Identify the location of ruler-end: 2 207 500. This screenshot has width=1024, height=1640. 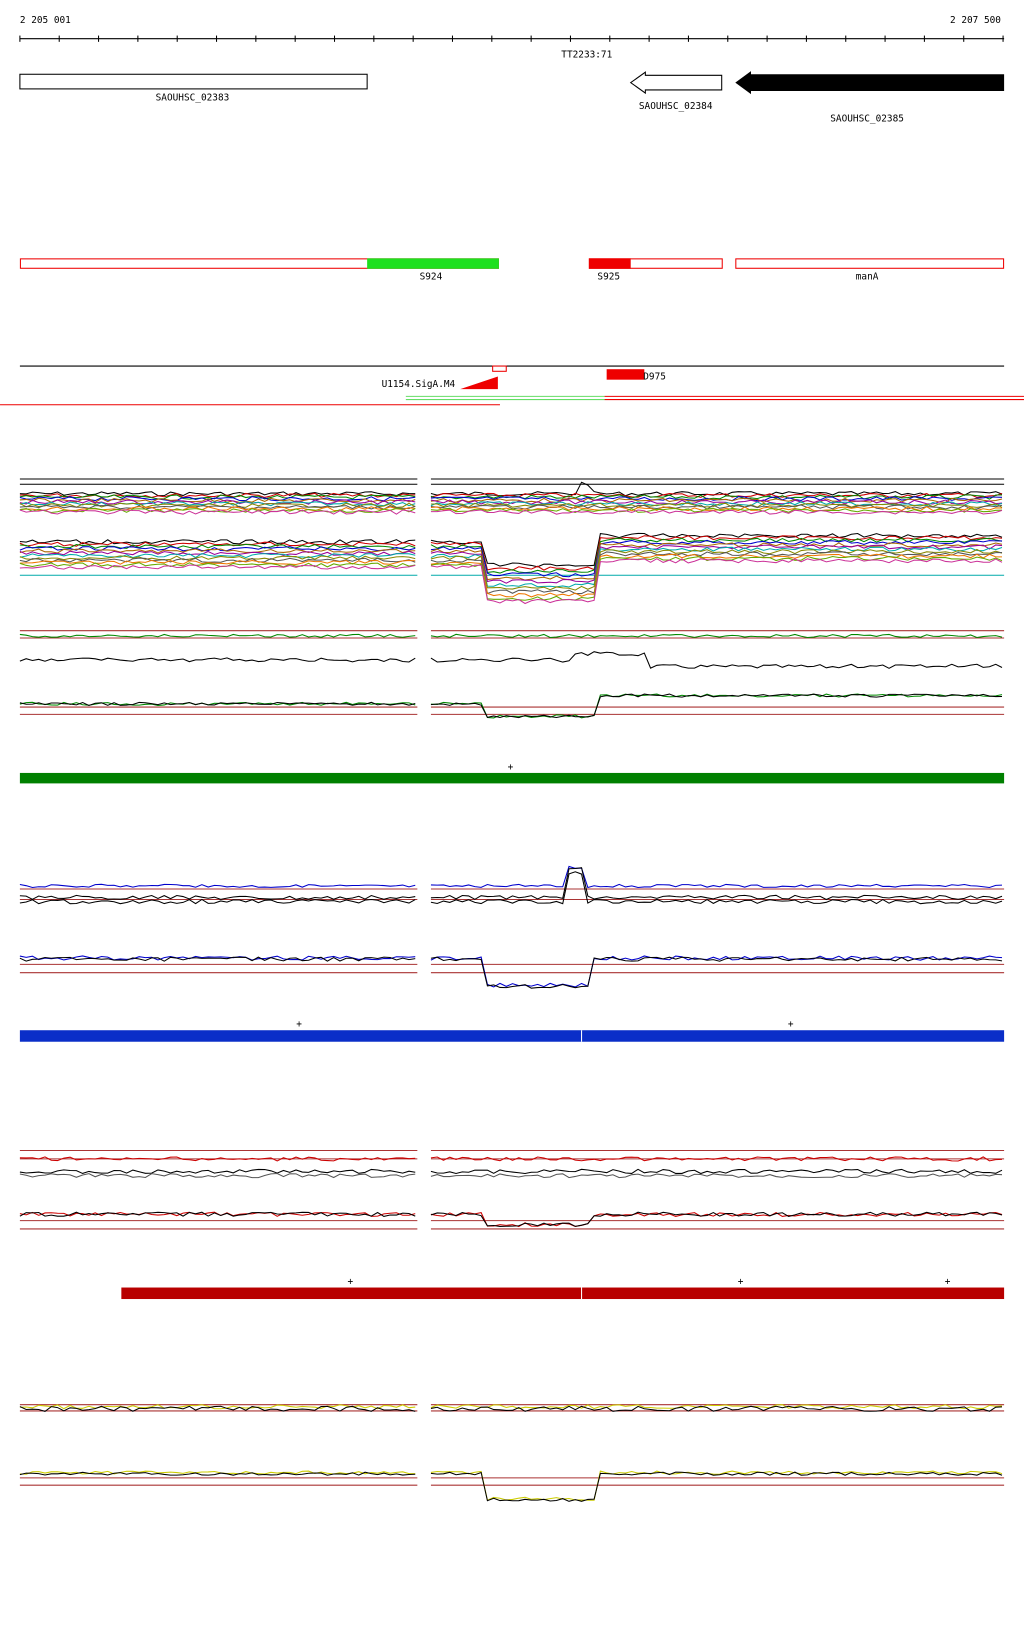
(975, 20).